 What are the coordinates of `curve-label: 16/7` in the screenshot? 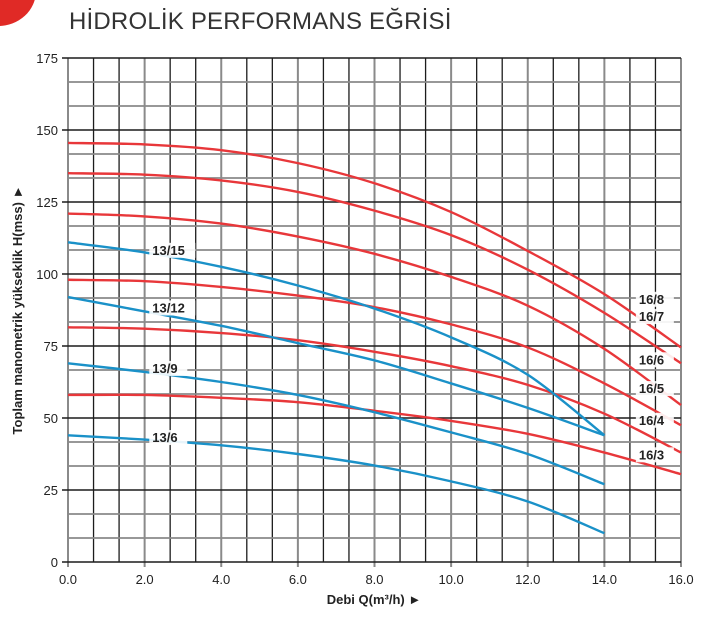 It's located at (651, 316).